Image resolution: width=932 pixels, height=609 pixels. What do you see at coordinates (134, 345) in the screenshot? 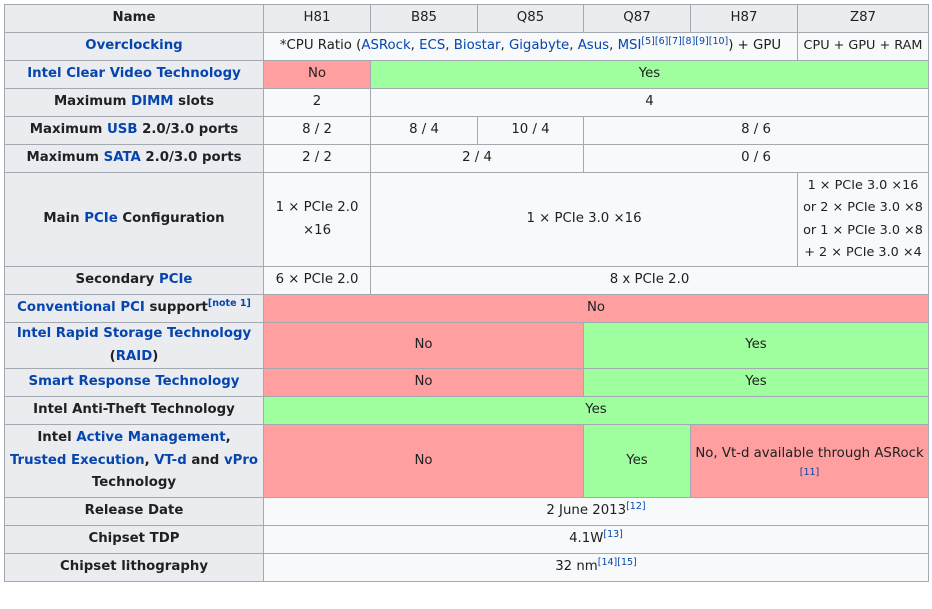
I see `row-label-rst: Intel Rapid Storage Technology (RAID)` at bounding box center [134, 345].